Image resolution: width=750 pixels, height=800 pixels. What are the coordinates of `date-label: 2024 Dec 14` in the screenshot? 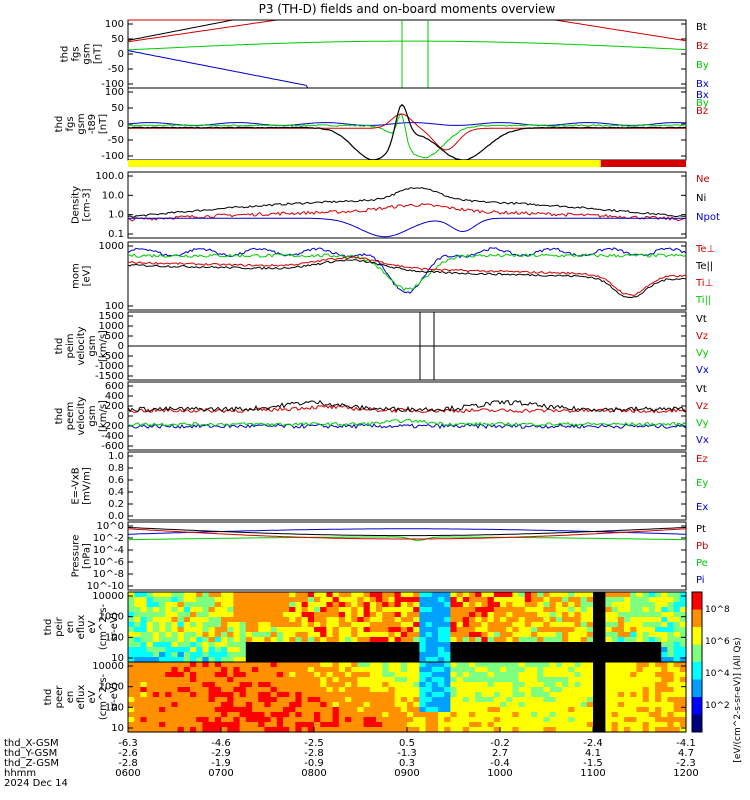 It's located at (36, 783).